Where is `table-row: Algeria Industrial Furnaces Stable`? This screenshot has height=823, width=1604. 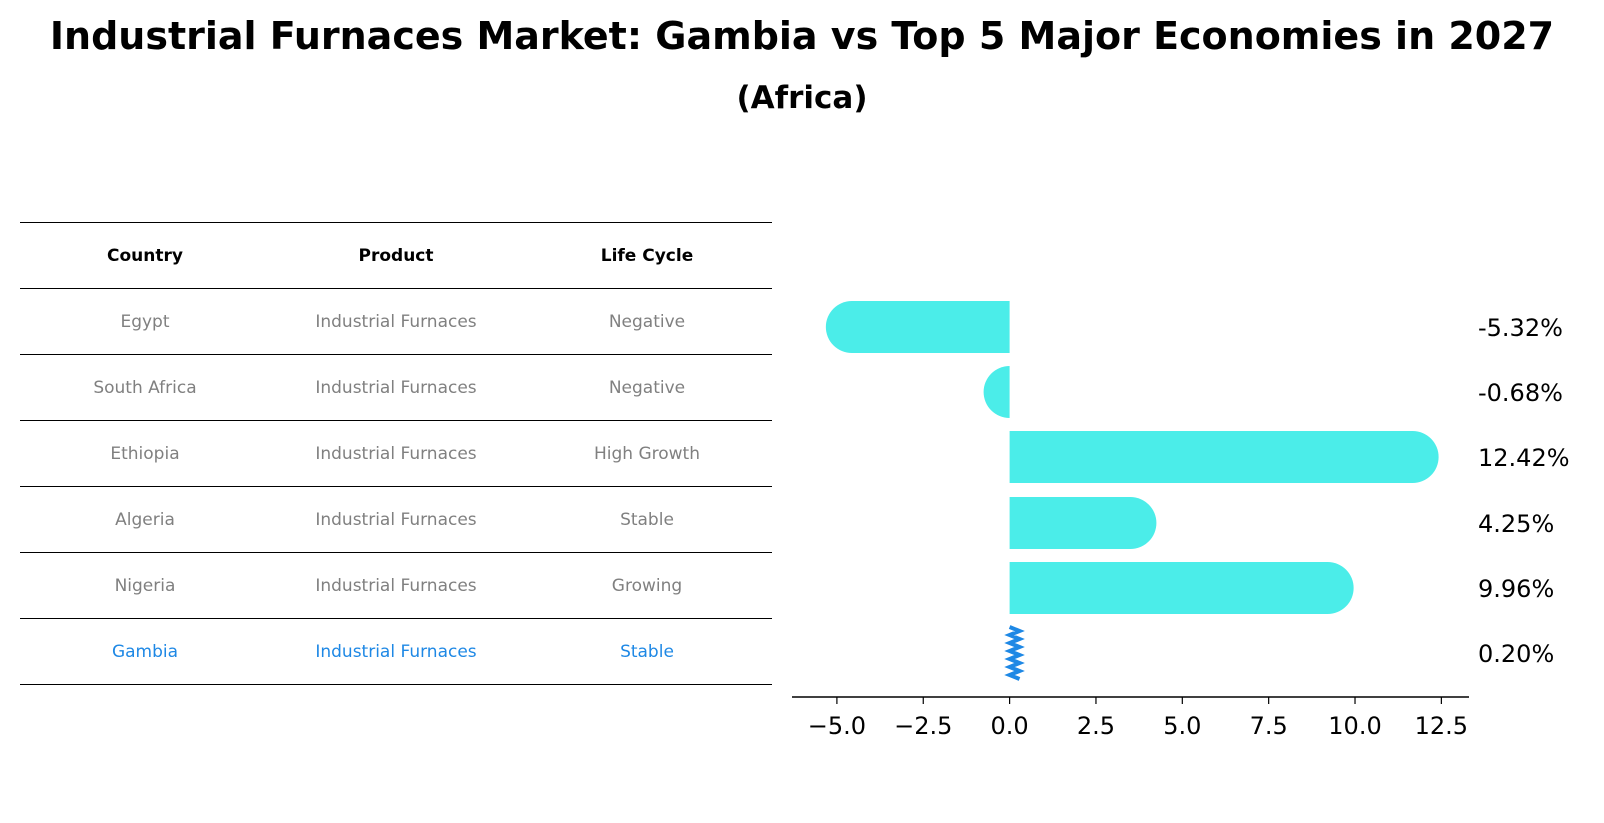 table-row: Algeria Industrial Furnaces Stable is located at coordinates (396, 520).